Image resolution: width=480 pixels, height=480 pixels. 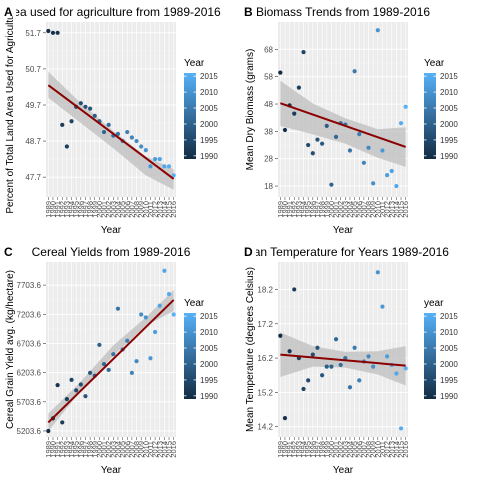 I want to click on y-axis-label-group: Cereal Grain Yield avg. (kg/hectare), so click(x=10, y=349).